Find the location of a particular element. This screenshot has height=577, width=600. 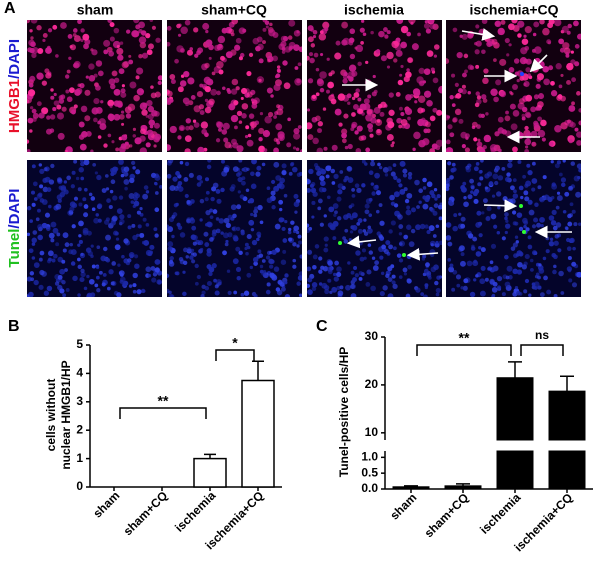

bar is located at coordinates (567, 440).